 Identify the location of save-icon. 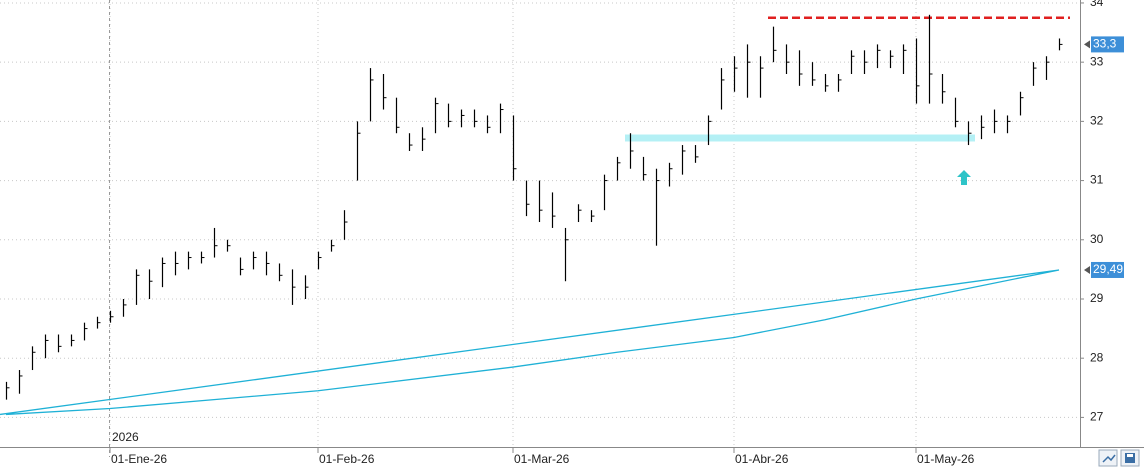
(1130, 458).